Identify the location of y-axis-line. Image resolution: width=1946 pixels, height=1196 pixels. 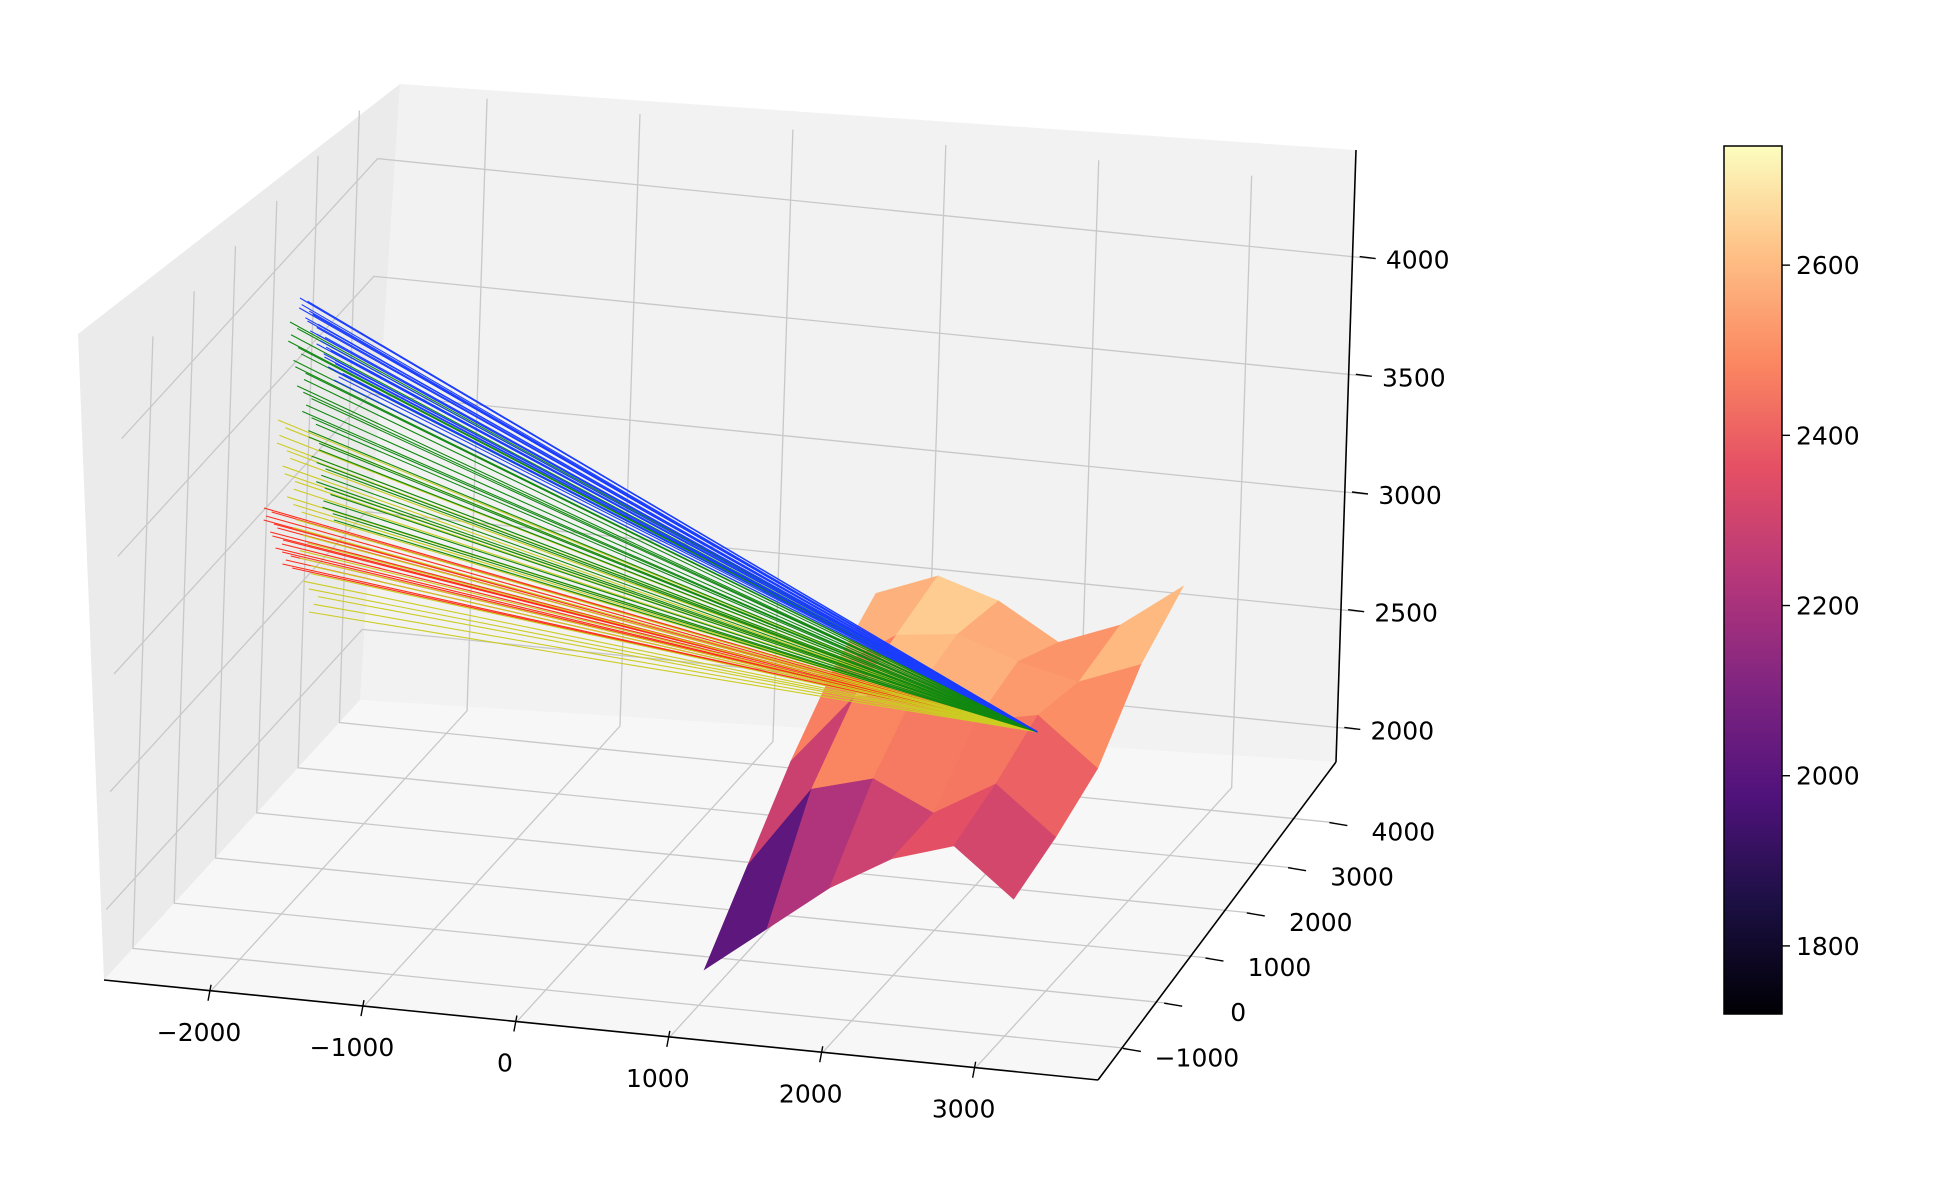
(1217, 921).